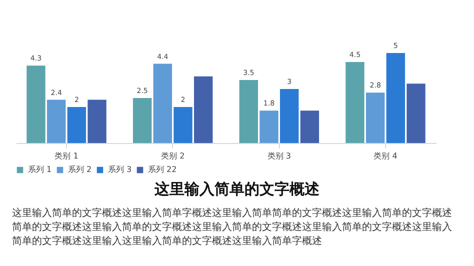 The image size is (474, 266). What do you see at coordinates (167, 242) in the screenshot?
I see `text: 简单的文字概述这里输入这里输入简单的文字概述这里输入简单字概述` at bounding box center [167, 242].